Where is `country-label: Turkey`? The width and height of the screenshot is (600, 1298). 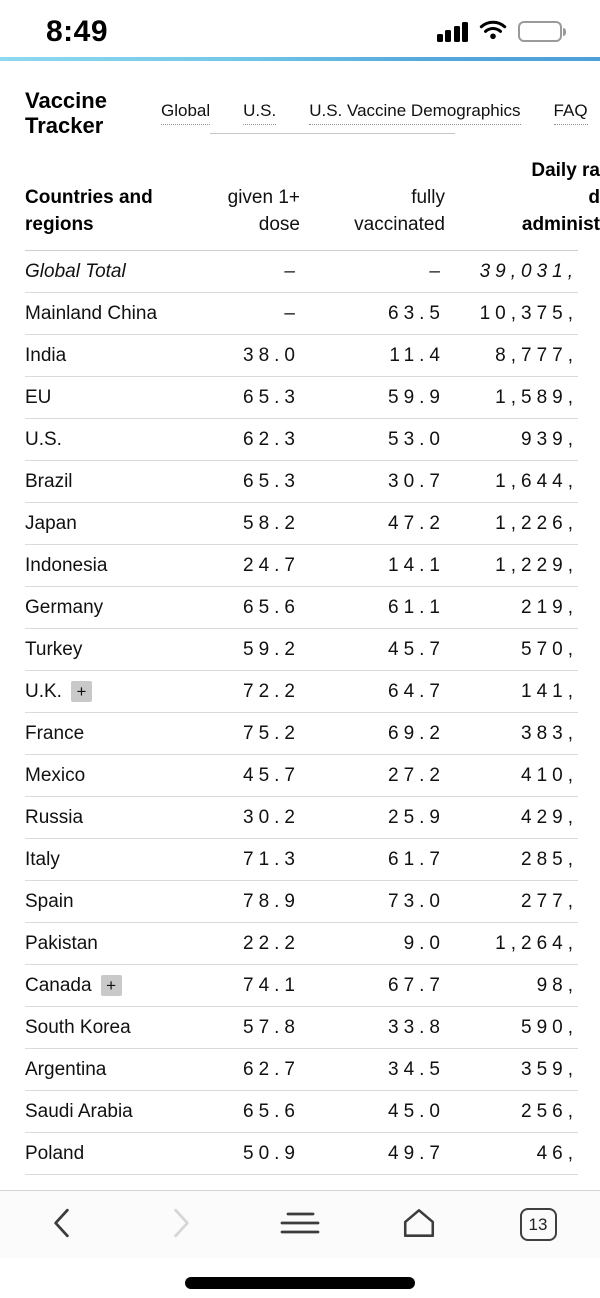 country-label: Turkey is located at coordinates (54, 649).